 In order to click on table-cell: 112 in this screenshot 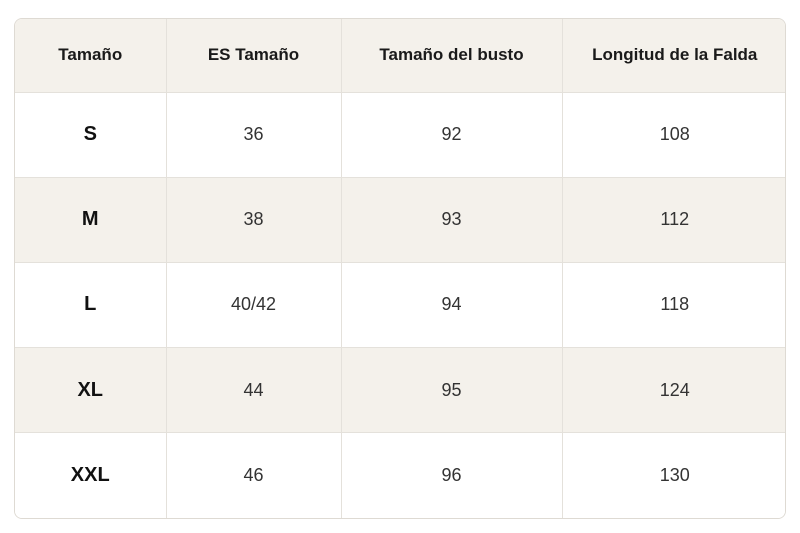, I will do `click(673, 220)`.